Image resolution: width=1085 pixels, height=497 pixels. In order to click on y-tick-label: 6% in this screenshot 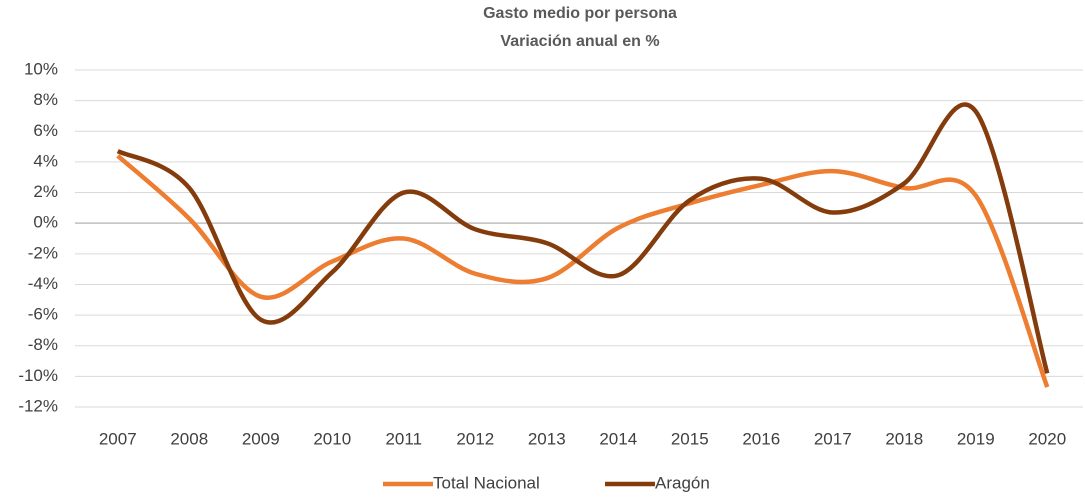, I will do `click(45, 130)`.